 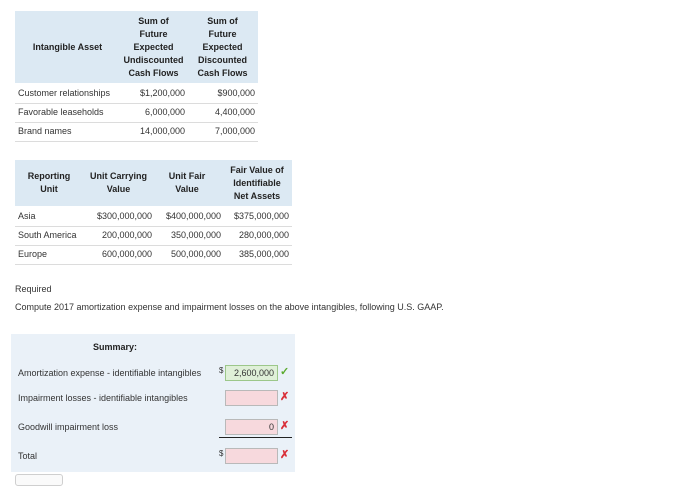 I want to click on header-fair-value-net-assets: Fair Value of Identifiable Net Assets, so click(x=257, y=183).